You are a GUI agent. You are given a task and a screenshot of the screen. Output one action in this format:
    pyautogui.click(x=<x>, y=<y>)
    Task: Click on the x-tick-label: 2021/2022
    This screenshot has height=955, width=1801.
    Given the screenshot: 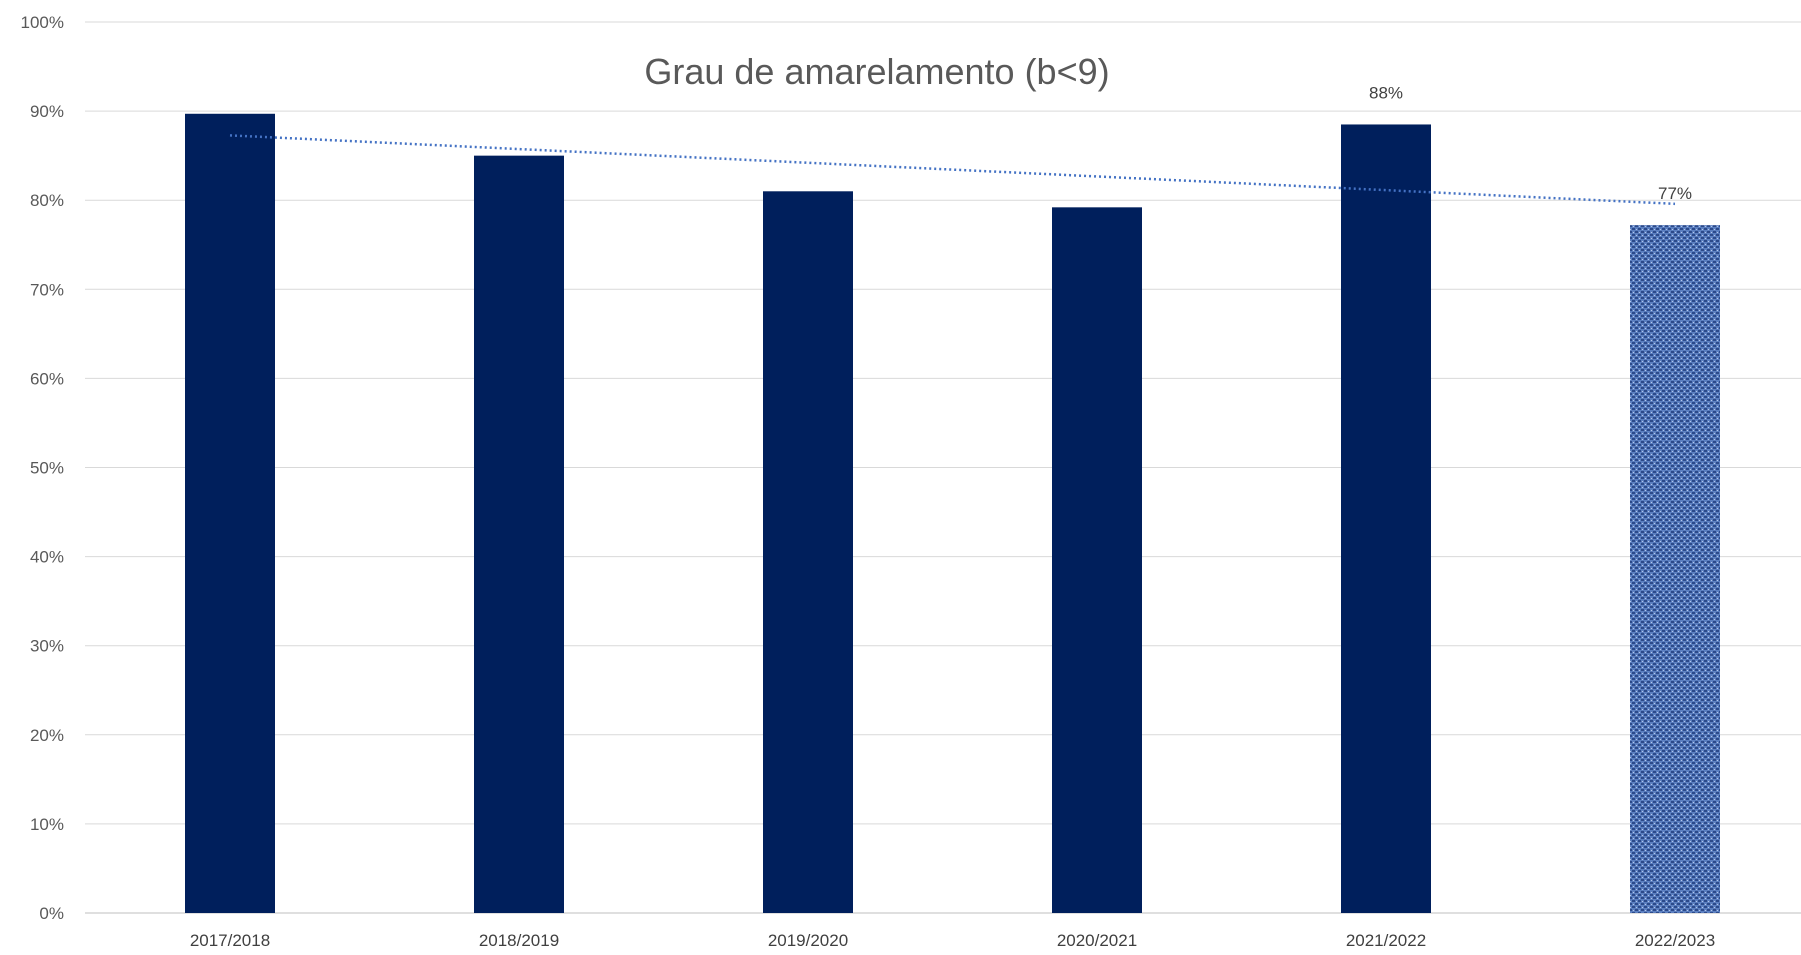 What is the action you would take?
    pyautogui.click(x=1386, y=940)
    